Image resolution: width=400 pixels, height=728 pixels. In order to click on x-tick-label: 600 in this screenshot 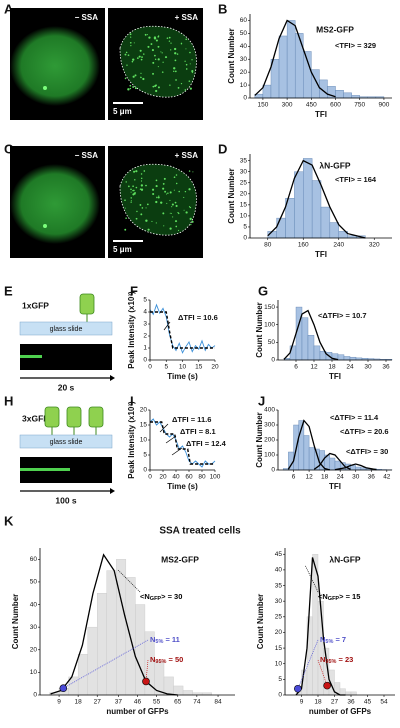, I will do `click(335, 105)`.